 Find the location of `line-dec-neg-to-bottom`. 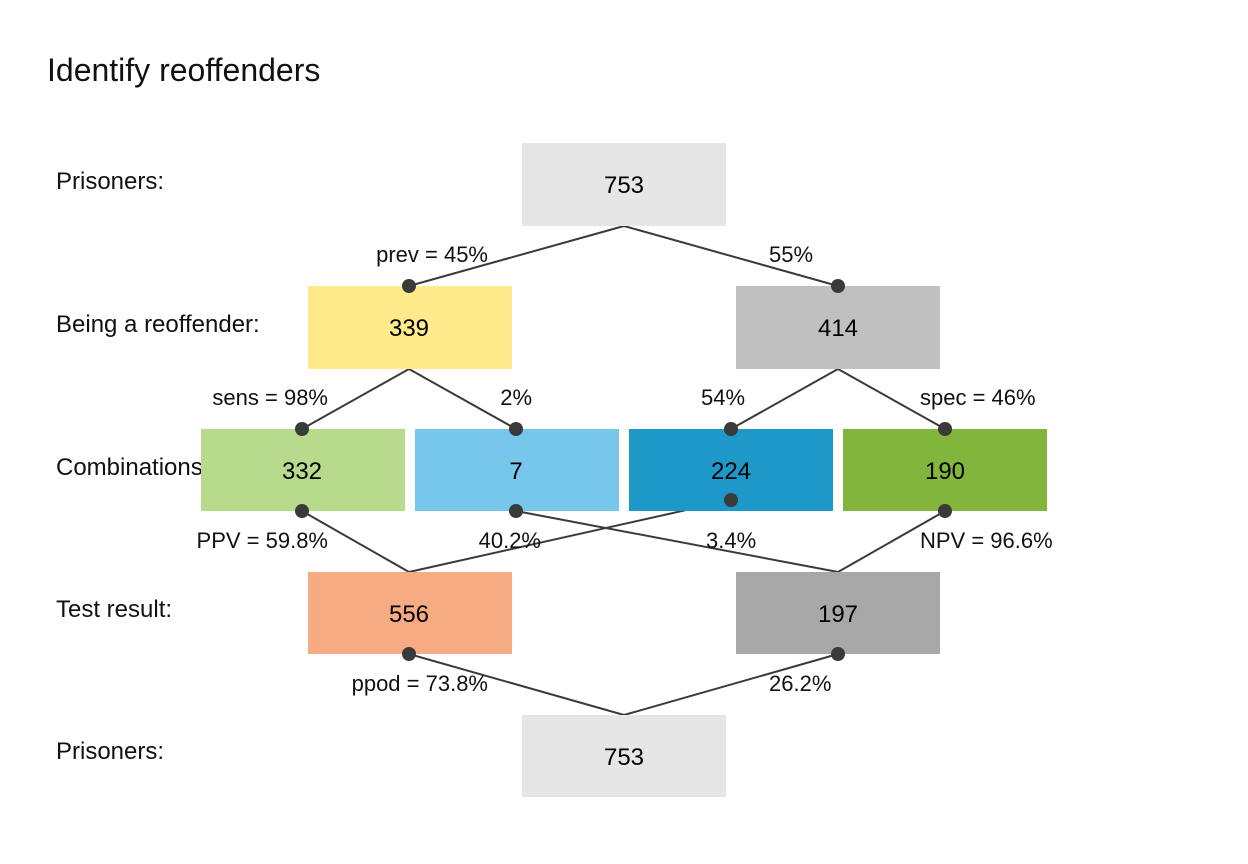

line-dec-neg-to-bottom is located at coordinates (731, 684).